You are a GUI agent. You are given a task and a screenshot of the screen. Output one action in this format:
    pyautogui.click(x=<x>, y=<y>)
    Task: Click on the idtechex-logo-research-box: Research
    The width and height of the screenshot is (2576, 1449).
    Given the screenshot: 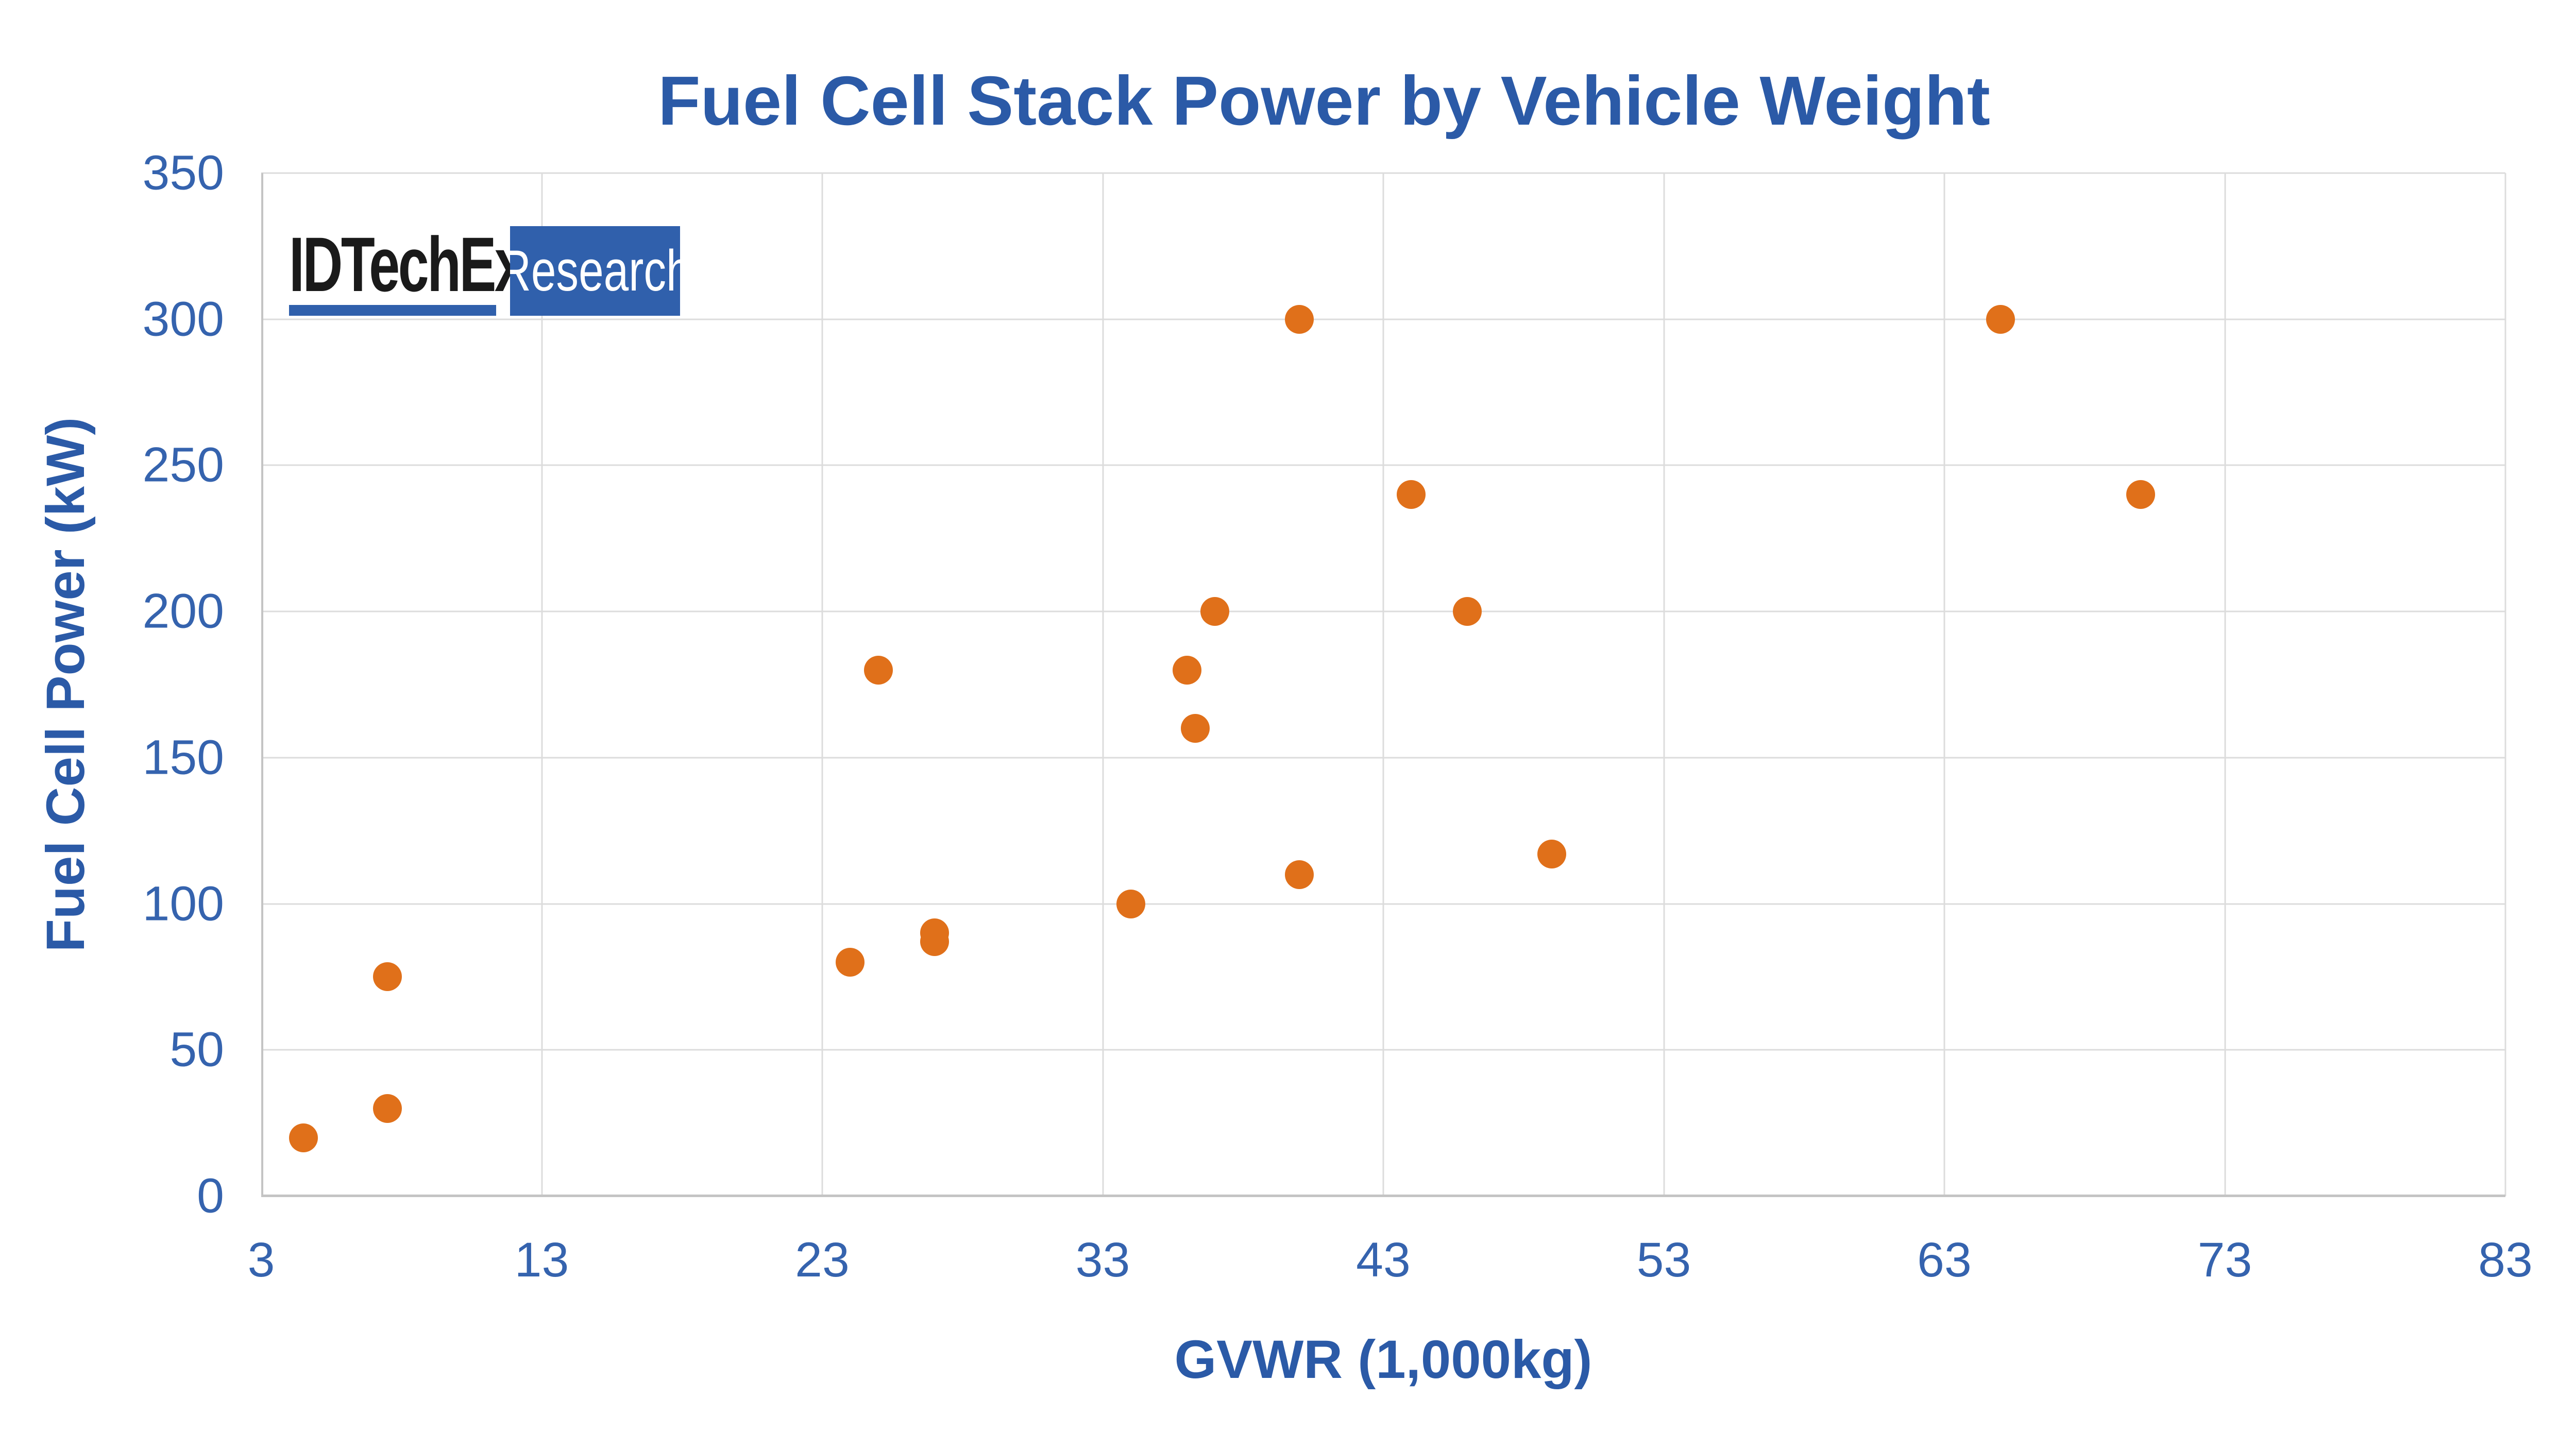 What is the action you would take?
    pyautogui.click(x=595, y=271)
    